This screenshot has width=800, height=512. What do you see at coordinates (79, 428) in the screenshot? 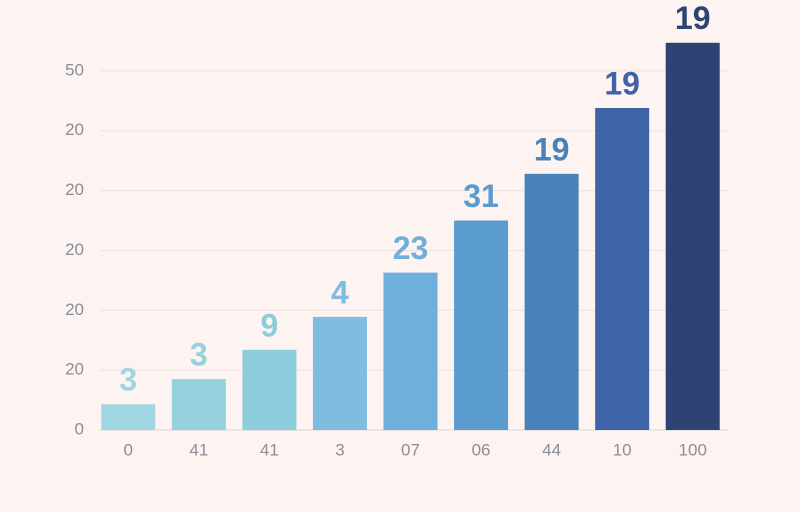
I see `y-tick-label: 0` at bounding box center [79, 428].